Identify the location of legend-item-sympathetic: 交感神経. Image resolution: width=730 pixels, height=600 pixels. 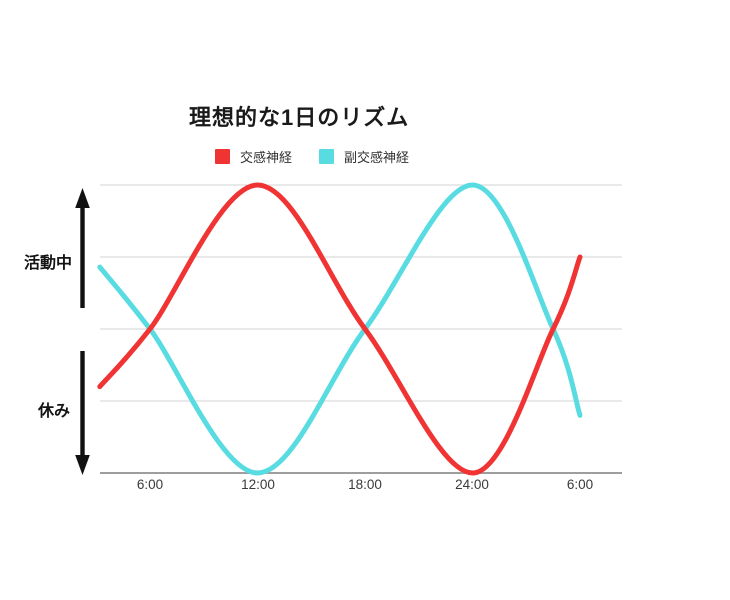
(253, 156).